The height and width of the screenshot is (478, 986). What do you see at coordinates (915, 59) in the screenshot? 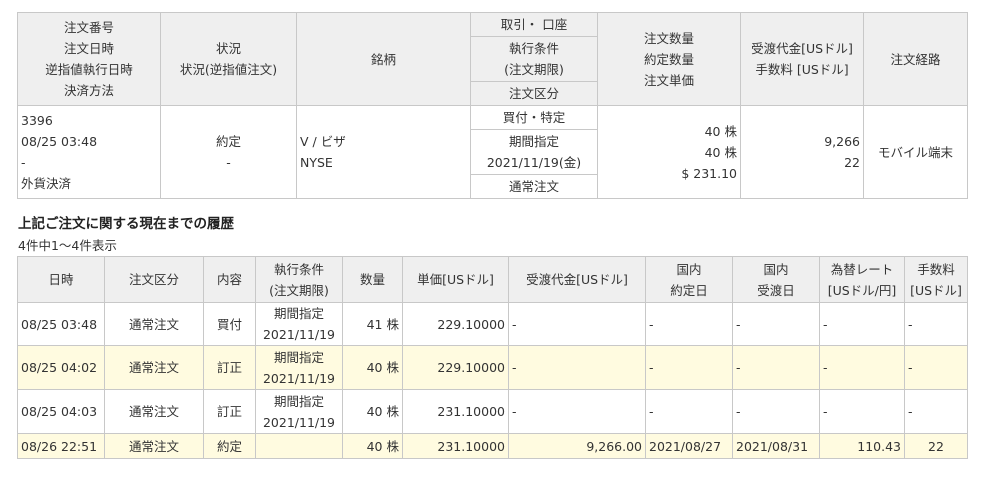
I see `header-route: 注文経路` at bounding box center [915, 59].